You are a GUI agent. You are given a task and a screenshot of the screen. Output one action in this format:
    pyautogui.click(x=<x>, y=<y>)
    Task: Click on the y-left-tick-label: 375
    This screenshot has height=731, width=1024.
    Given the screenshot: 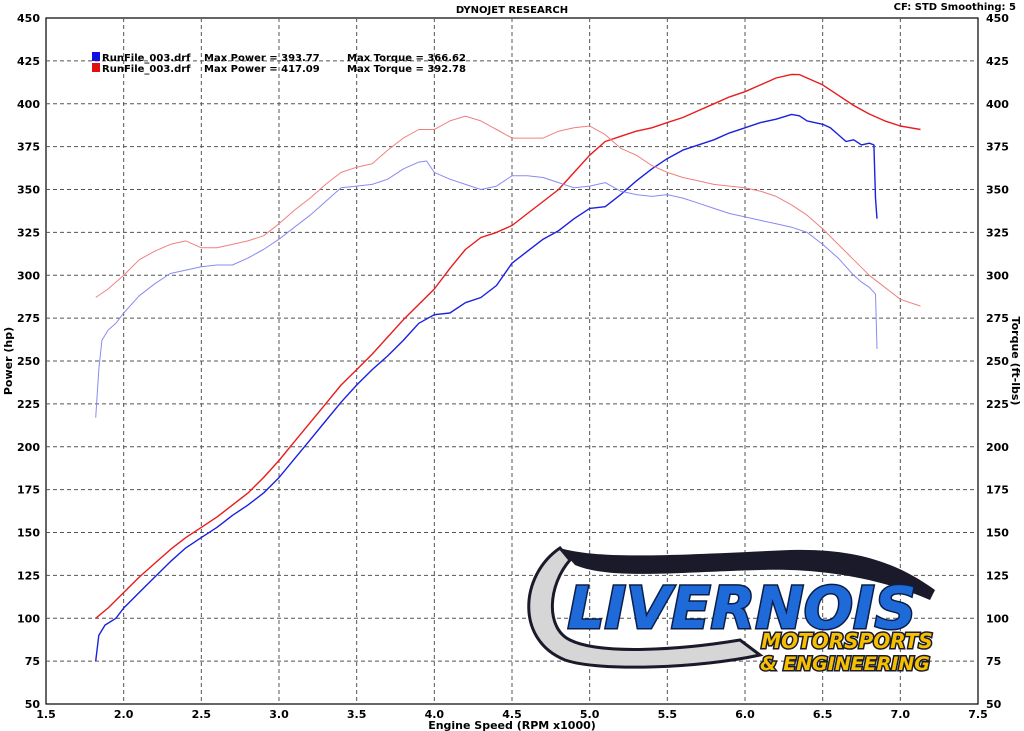 What is the action you would take?
    pyautogui.click(x=28, y=147)
    